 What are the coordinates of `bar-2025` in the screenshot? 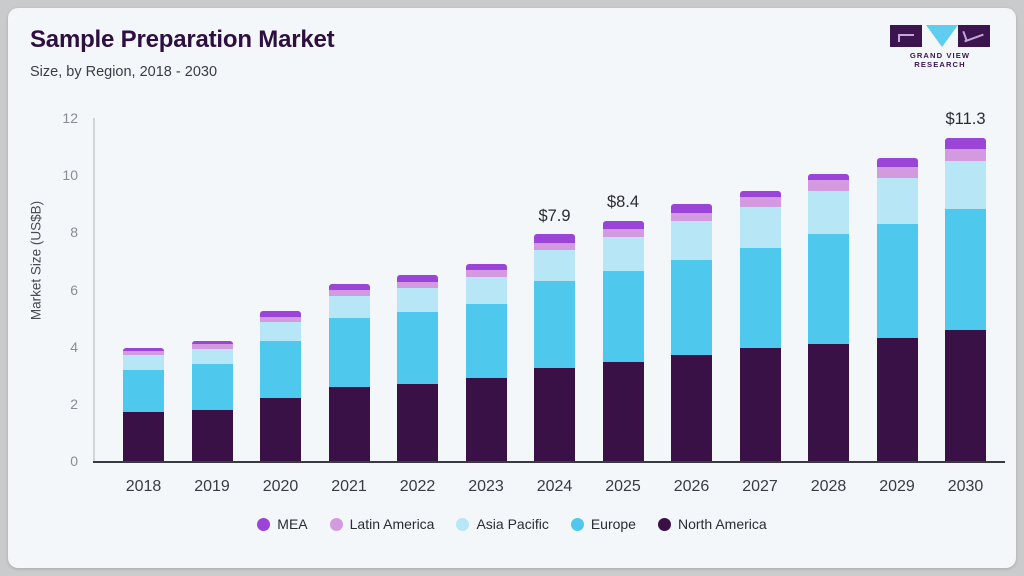 It's located at (623, 340).